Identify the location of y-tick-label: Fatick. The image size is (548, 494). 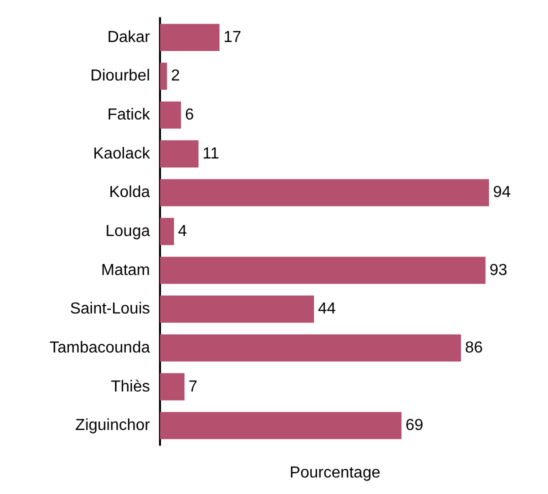
(129, 115).